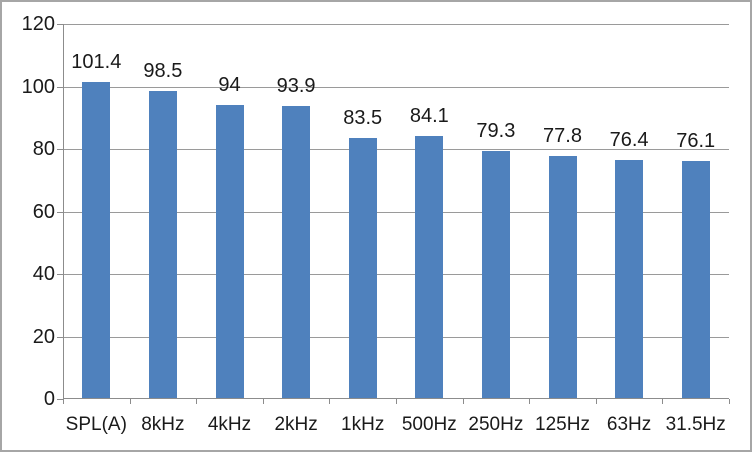  What do you see at coordinates (96, 62) in the screenshot?
I see `bar-value-label: 101.4` at bounding box center [96, 62].